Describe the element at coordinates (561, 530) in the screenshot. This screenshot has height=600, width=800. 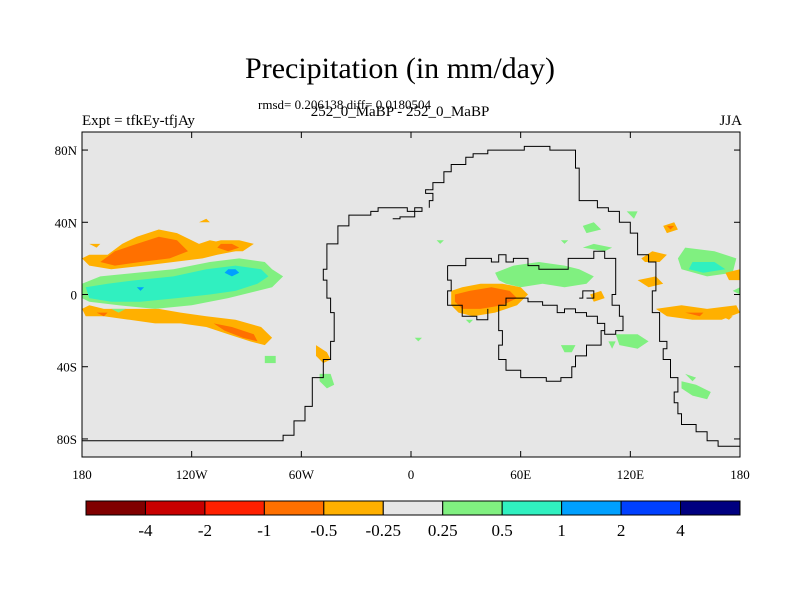
I see `colorbar-label: 1` at that location.